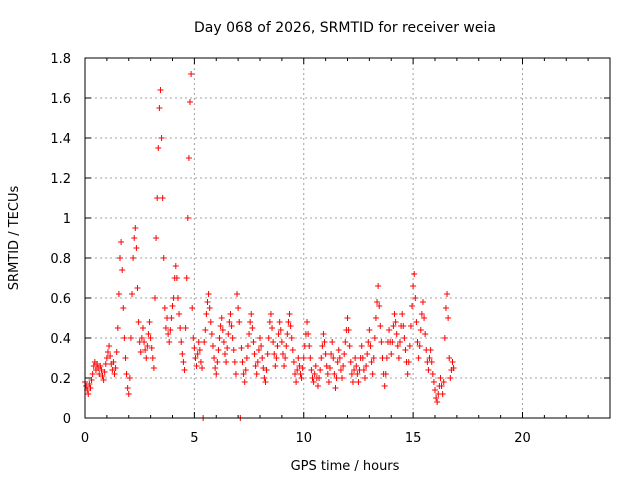 The height and width of the screenshot is (480, 640). I want to click on x-tick-label: 5, so click(194, 438).